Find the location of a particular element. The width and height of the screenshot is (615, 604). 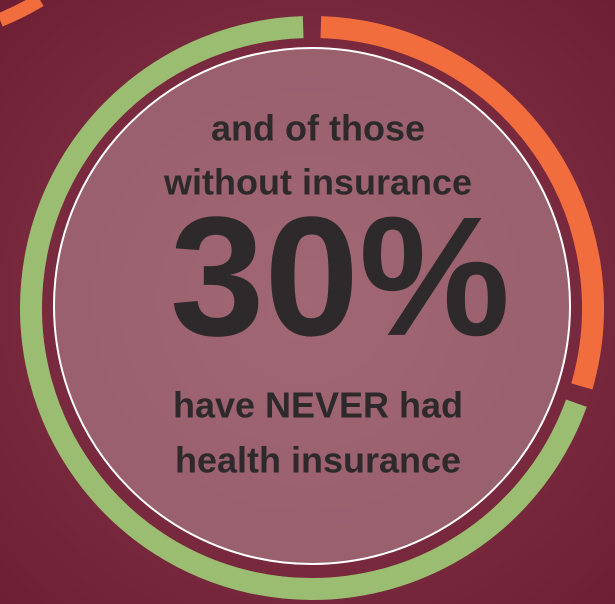

annotation: without insurance is located at coordinates (317, 182).